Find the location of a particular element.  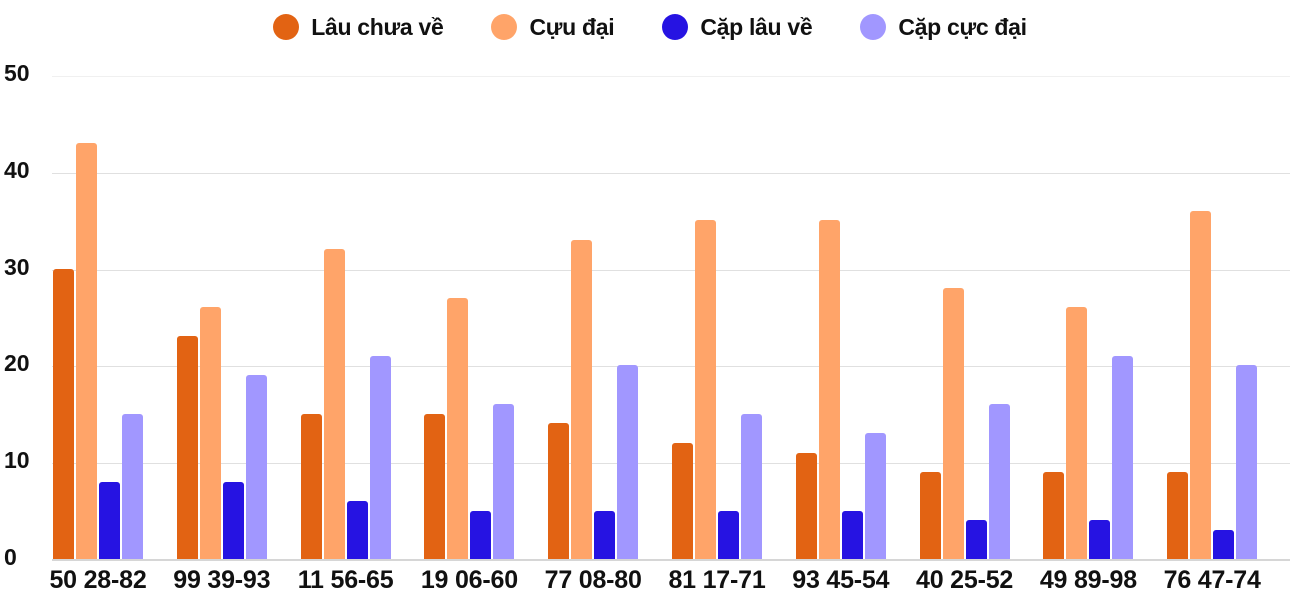

x-tick-label: 81 17-71 is located at coordinates (717, 580).